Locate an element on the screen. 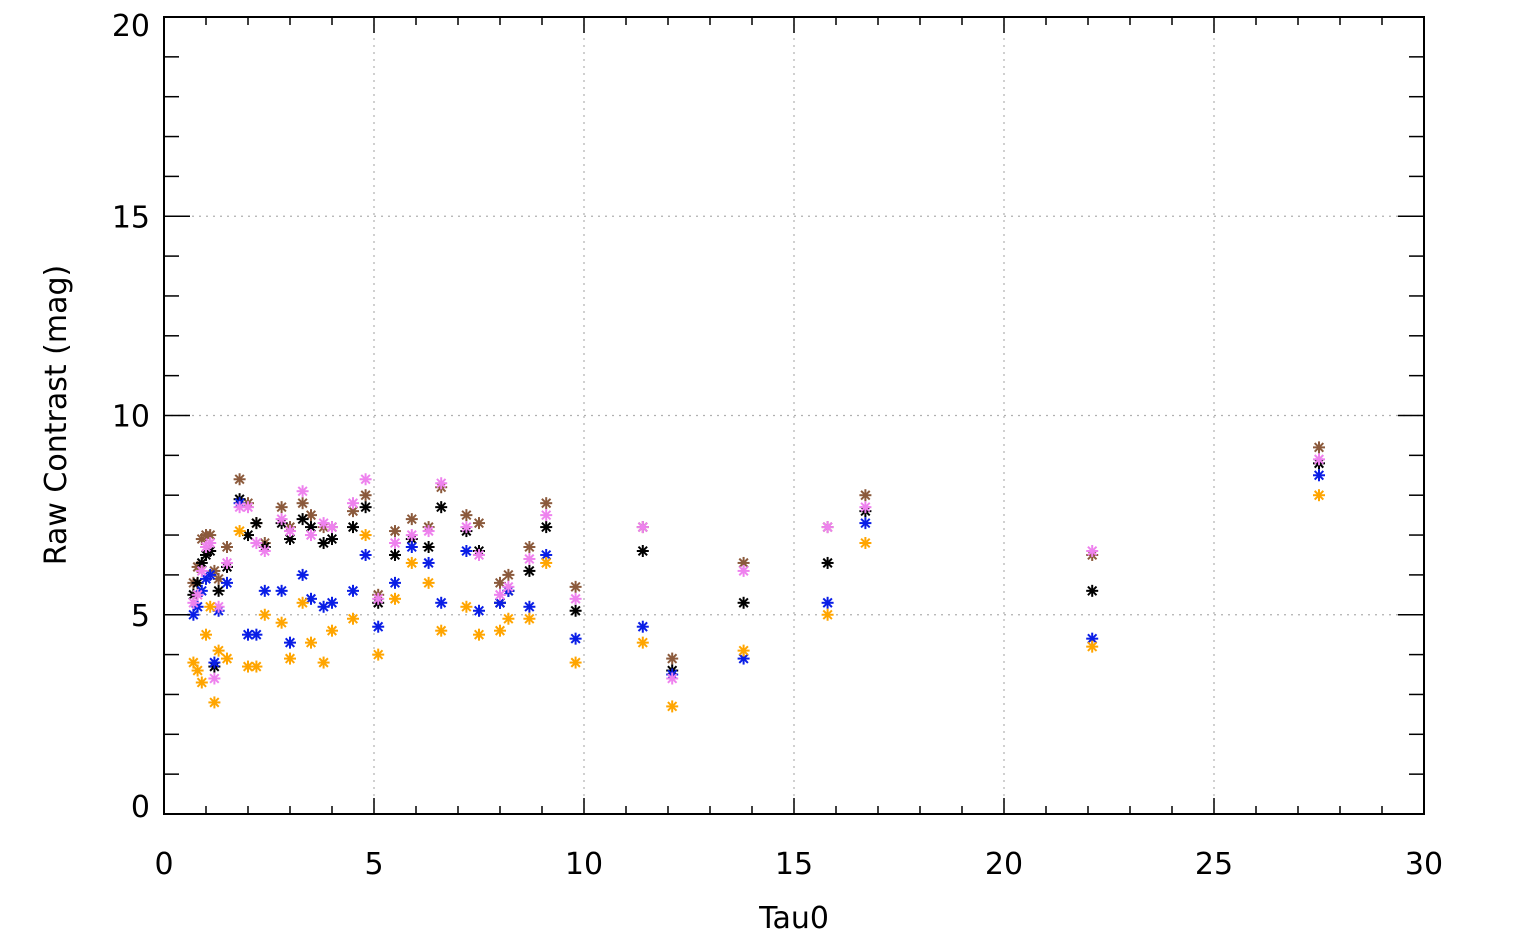 This screenshot has width=1516, height=940. x-axis-title: Tau0 is located at coordinates (793, 918).